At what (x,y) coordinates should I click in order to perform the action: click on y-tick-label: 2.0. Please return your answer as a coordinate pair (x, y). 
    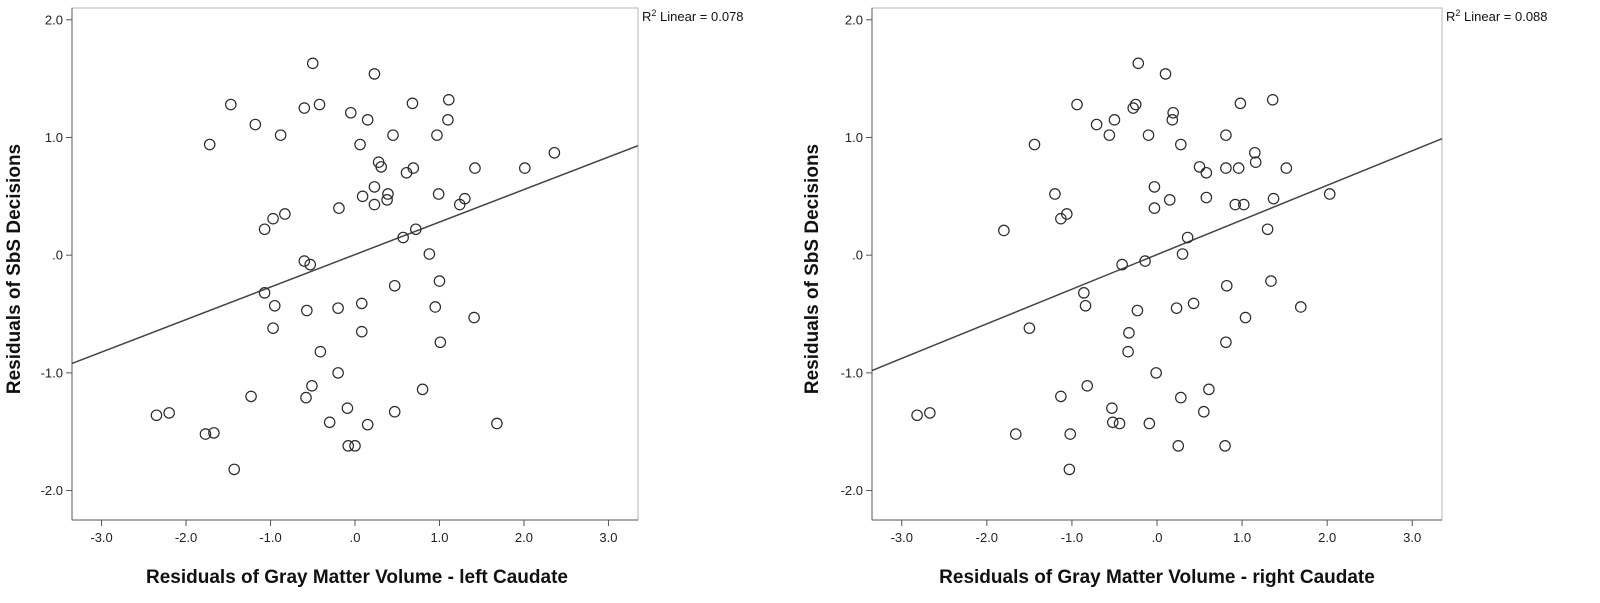
    Looking at the image, I should click on (854, 19).